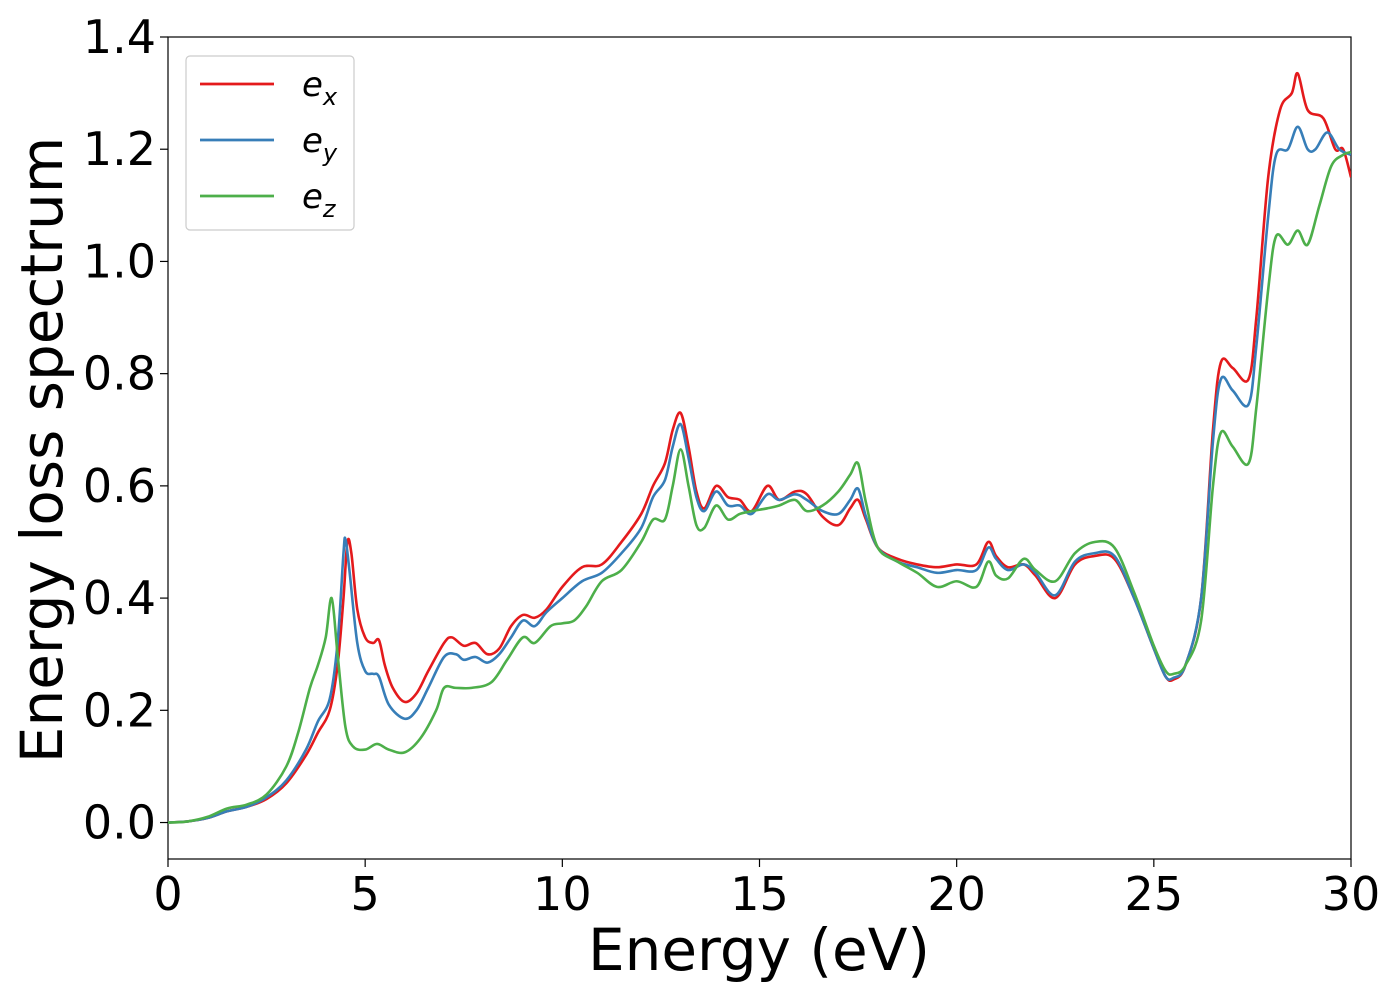  I want to click on y-tick-label: 0.2, so click(119, 710).